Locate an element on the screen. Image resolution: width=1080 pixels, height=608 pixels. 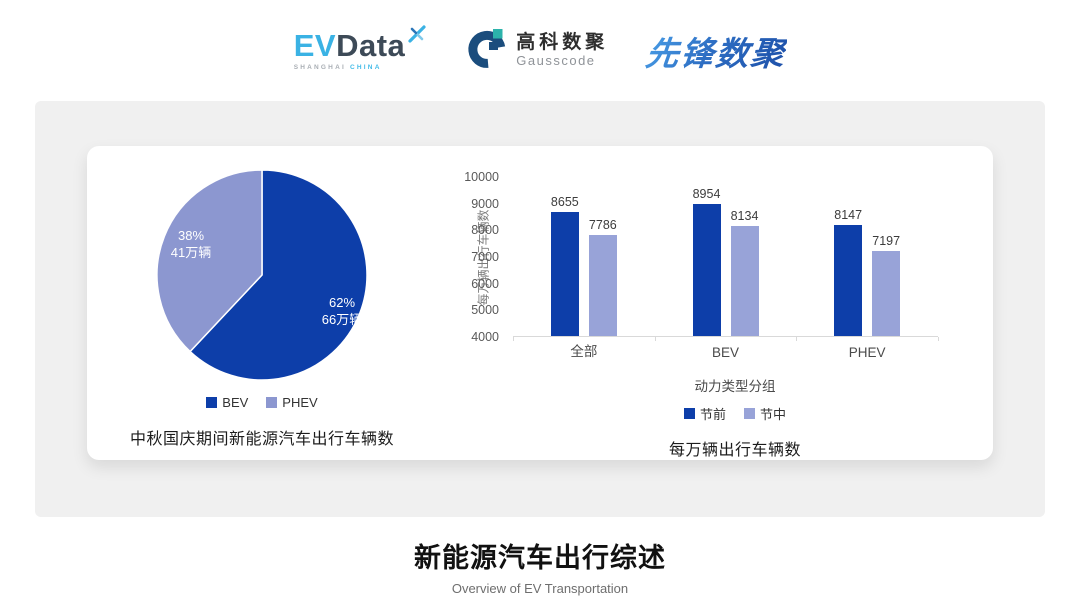
pie-plot: 38% 41万辆 62% 66万辆 is located at coordinates (262, 275).